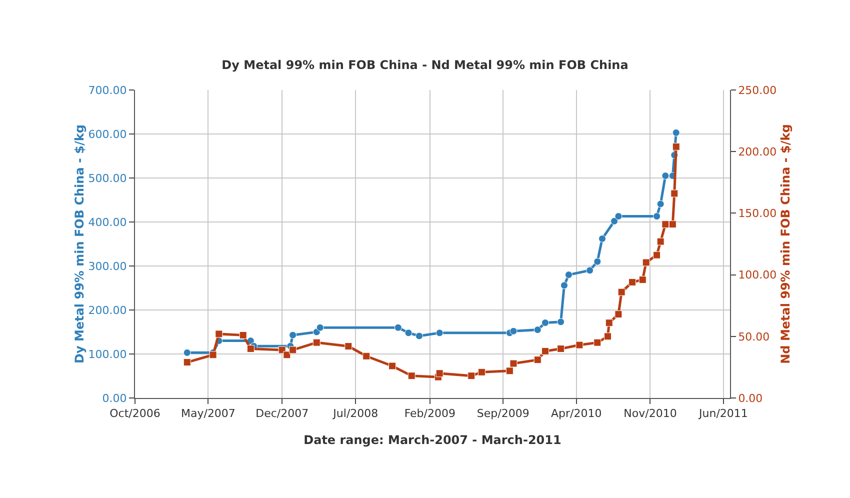  What do you see at coordinates (757, 151) in the screenshot?
I see `y2-tick-label: 200.00` at bounding box center [757, 151].